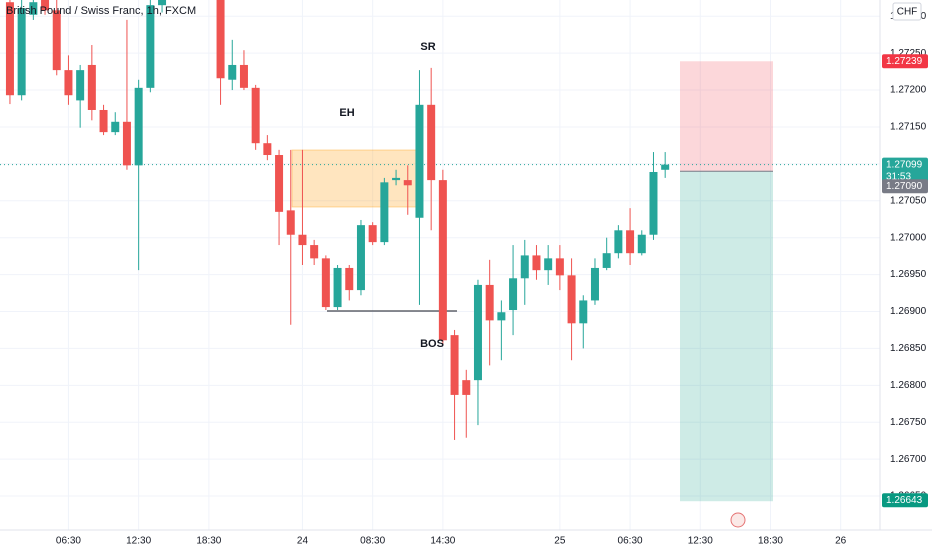 The height and width of the screenshot is (550, 932). Describe the element at coordinates (560, 541) in the screenshot. I see `x-tick-label: 25` at that location.